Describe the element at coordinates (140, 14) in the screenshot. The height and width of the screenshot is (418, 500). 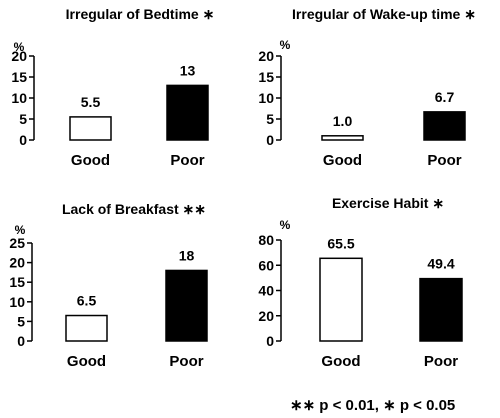
I see `chart-title: Irregular of Bedtime ∗` at that location.